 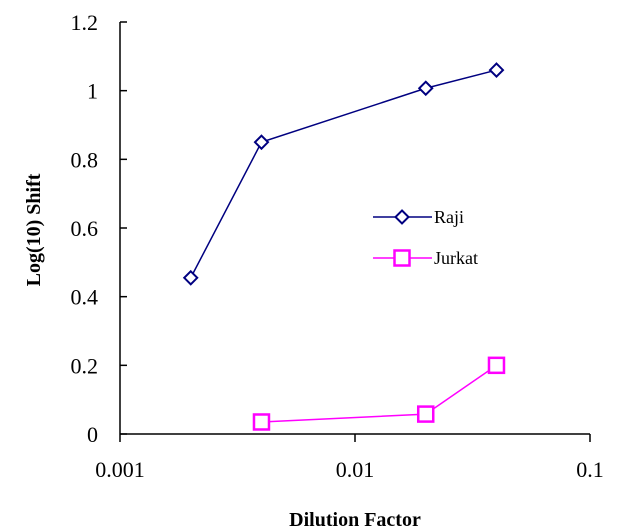 I want to click on x-tick-label: 0.1, so click(x=590, y=469).